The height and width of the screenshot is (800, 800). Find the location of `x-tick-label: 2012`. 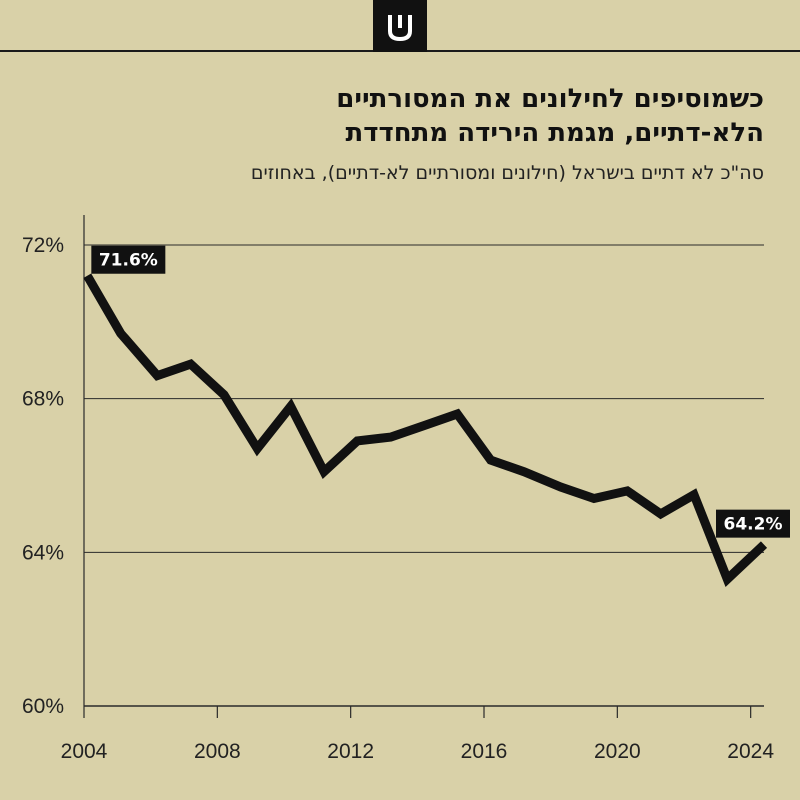

x-tick-label: 2012 is located at coordinates (350, 751).